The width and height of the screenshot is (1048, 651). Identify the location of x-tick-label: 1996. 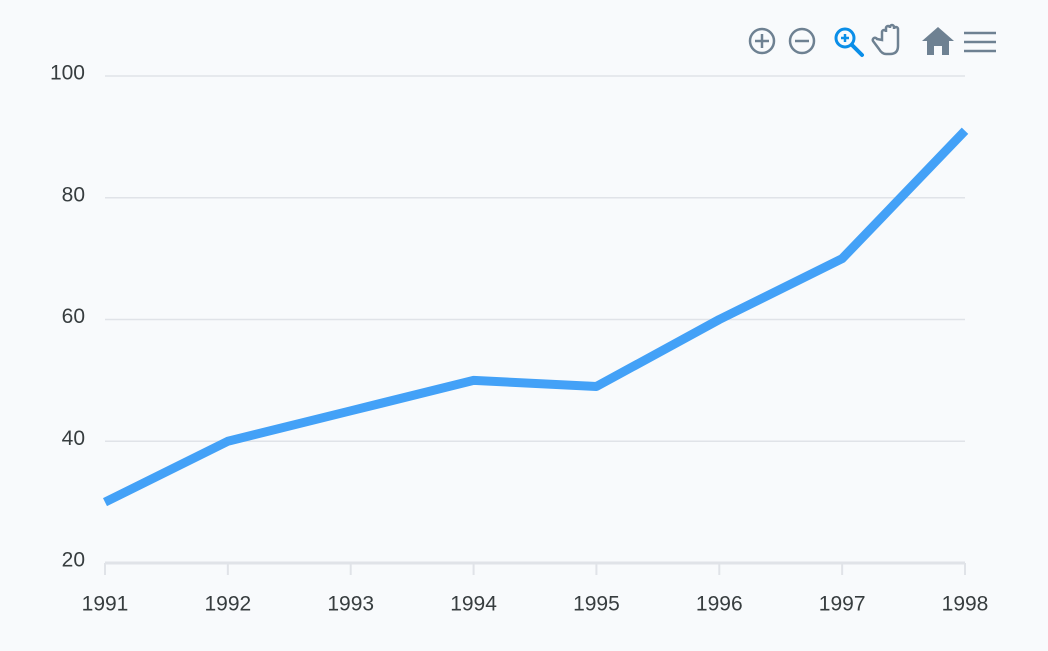
(719, 604).